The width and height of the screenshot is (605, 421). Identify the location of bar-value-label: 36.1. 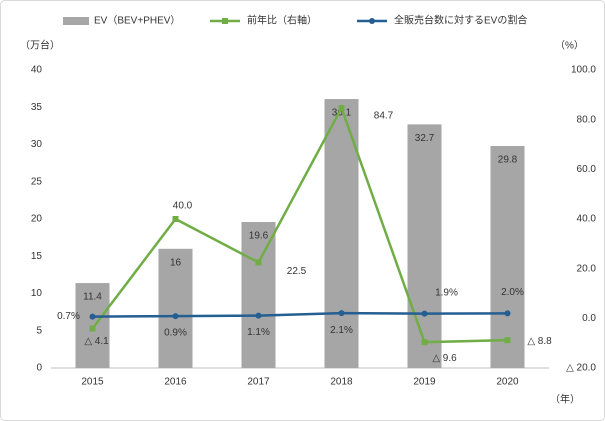
(342, 113).